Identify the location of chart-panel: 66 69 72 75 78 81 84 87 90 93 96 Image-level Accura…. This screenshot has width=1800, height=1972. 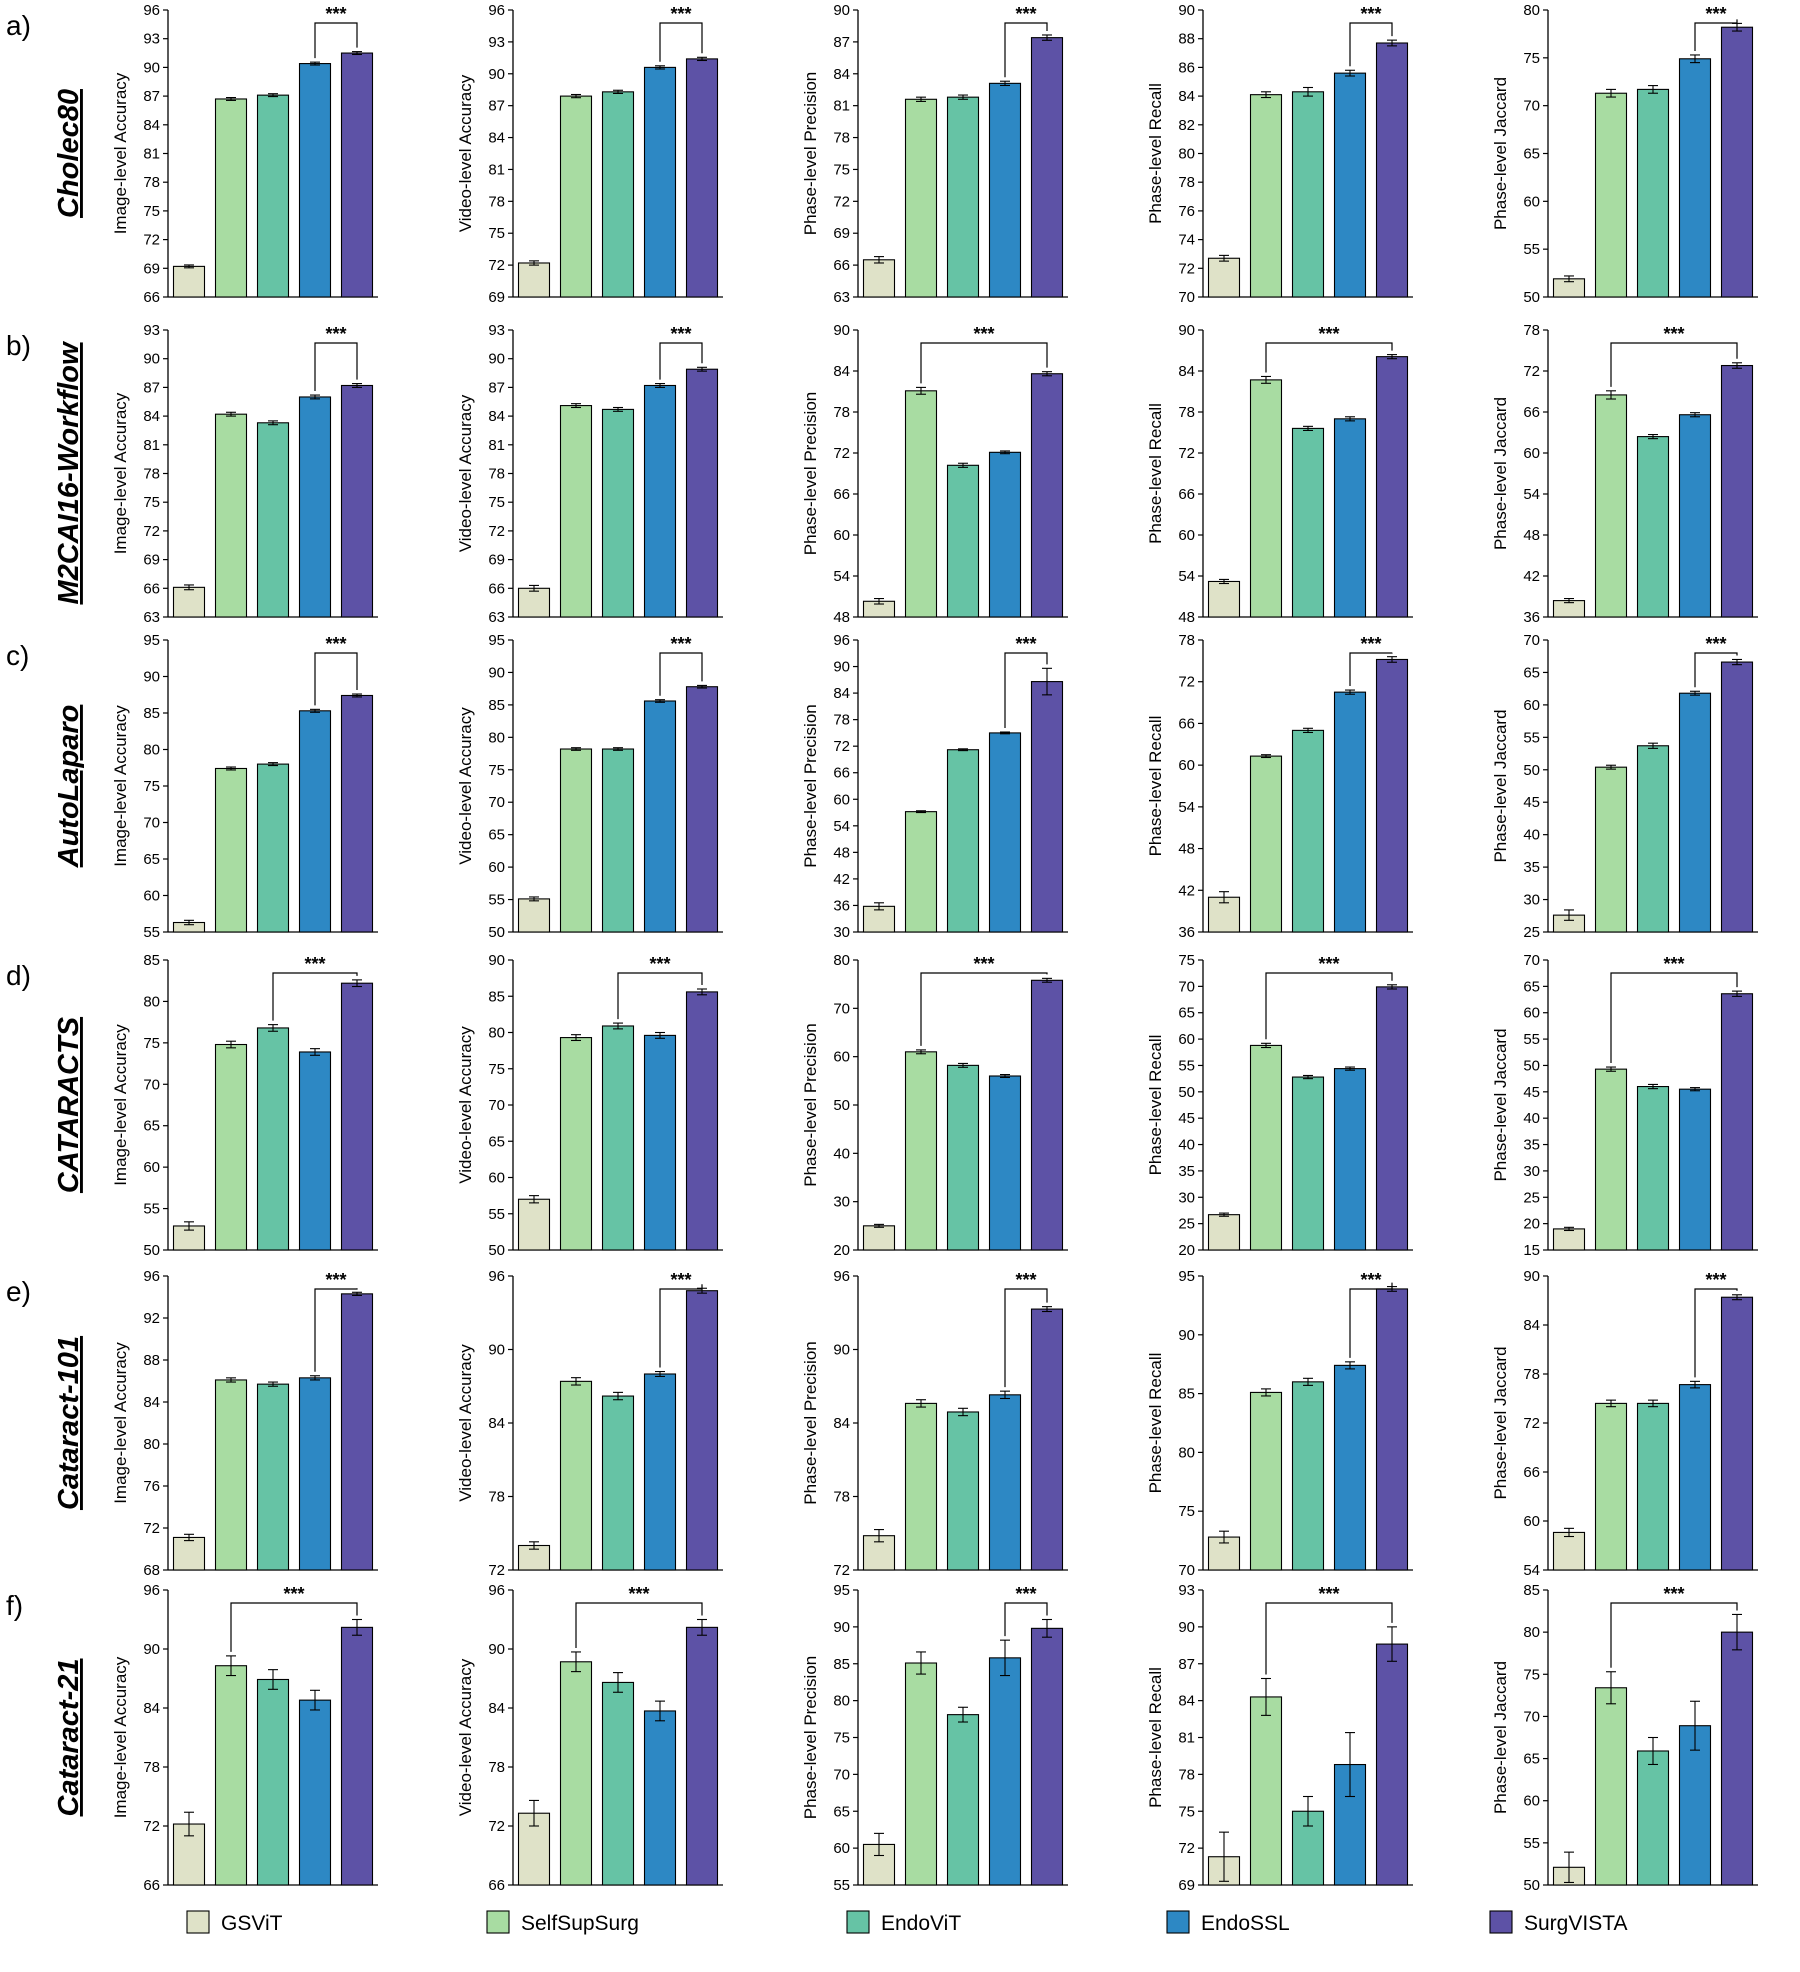
(244, 154).